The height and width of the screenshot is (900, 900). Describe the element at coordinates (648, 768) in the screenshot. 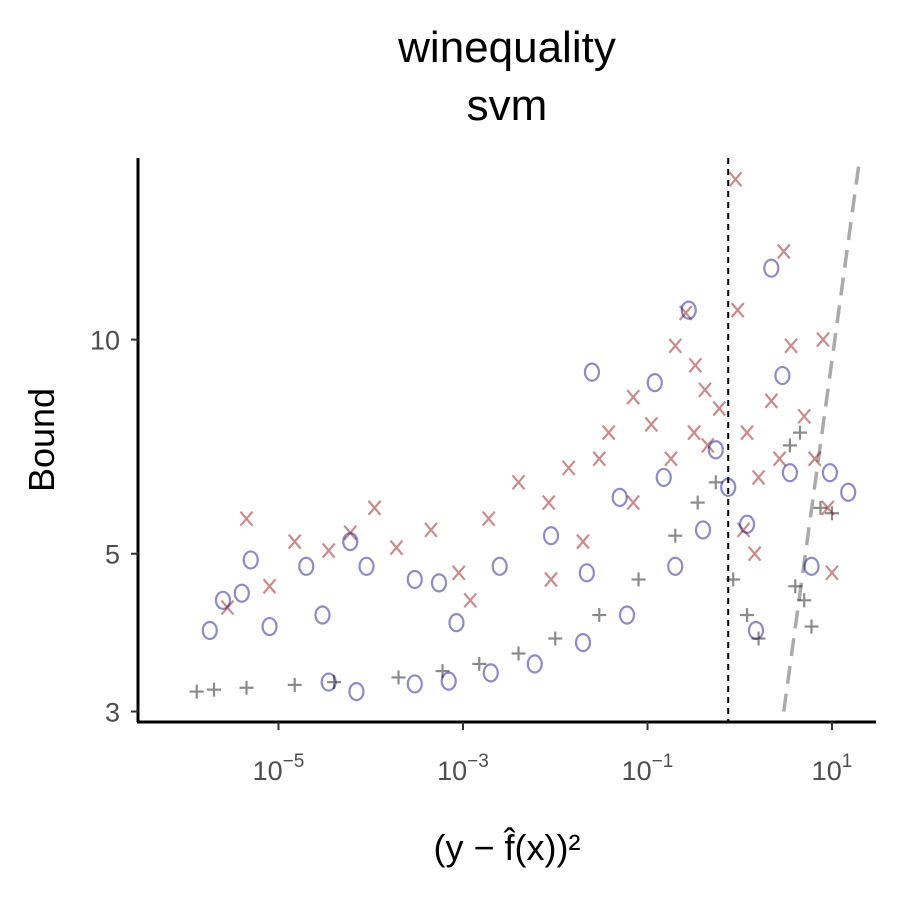

I see `x-tick-label: 10⁻¹` at that location.